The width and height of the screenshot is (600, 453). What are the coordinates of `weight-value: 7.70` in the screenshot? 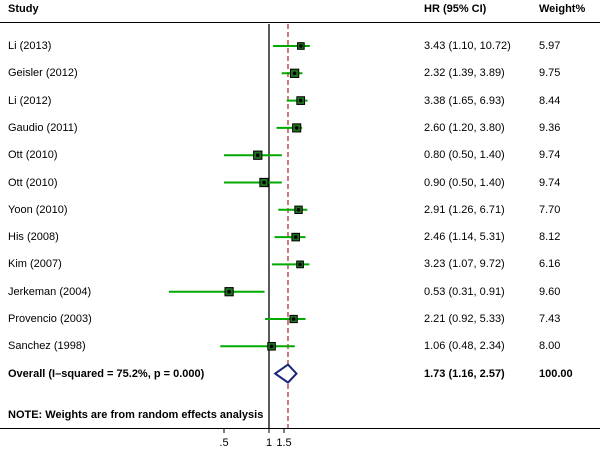 It's located at (550, 209).